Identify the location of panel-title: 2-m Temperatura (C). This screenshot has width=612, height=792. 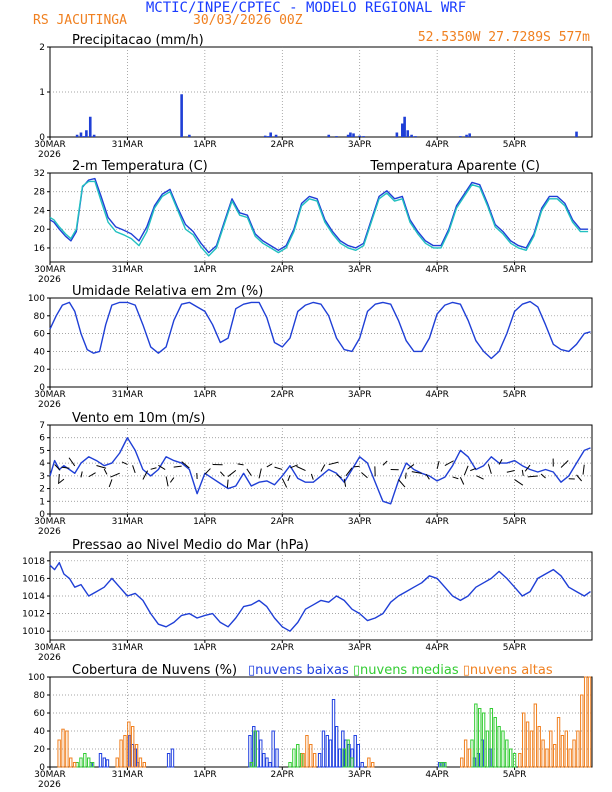
(140, 166).